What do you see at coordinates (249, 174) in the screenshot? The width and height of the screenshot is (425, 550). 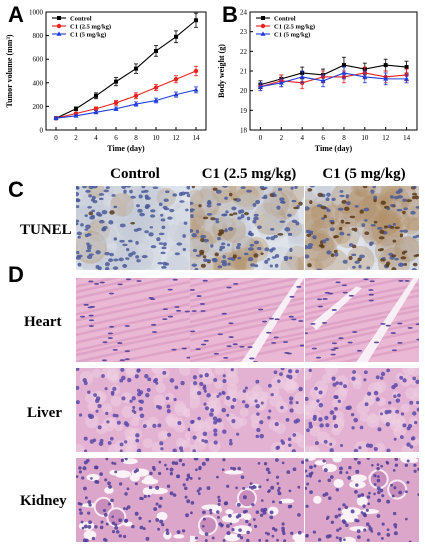 I see `column-label-c1-2-5: C1 (2.5 mg/kg)` at bounding box center [249, 174].